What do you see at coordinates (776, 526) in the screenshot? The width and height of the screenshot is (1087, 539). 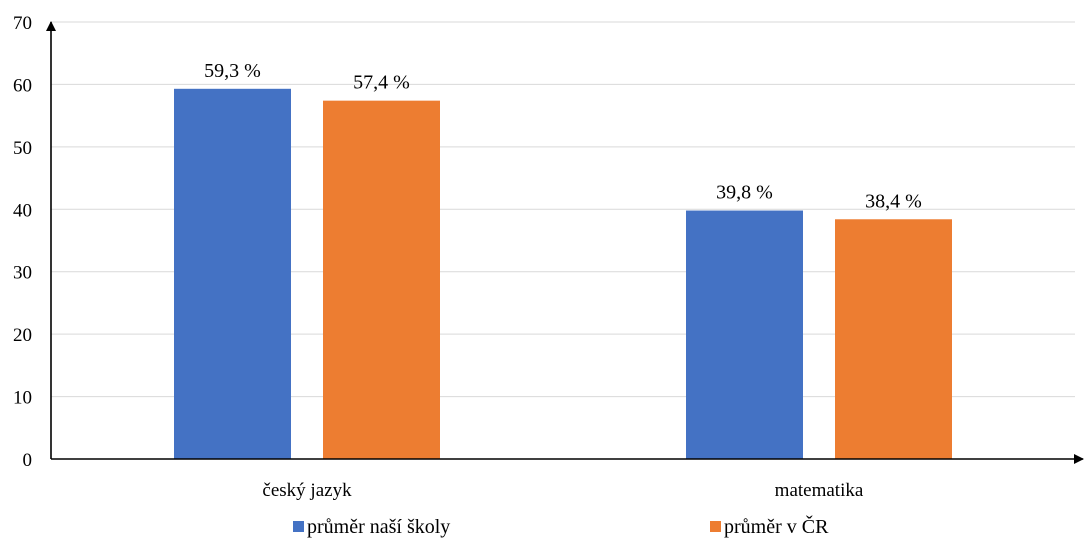 I see `legend-label: průměr v ČR` at bounding box center [776, 526].